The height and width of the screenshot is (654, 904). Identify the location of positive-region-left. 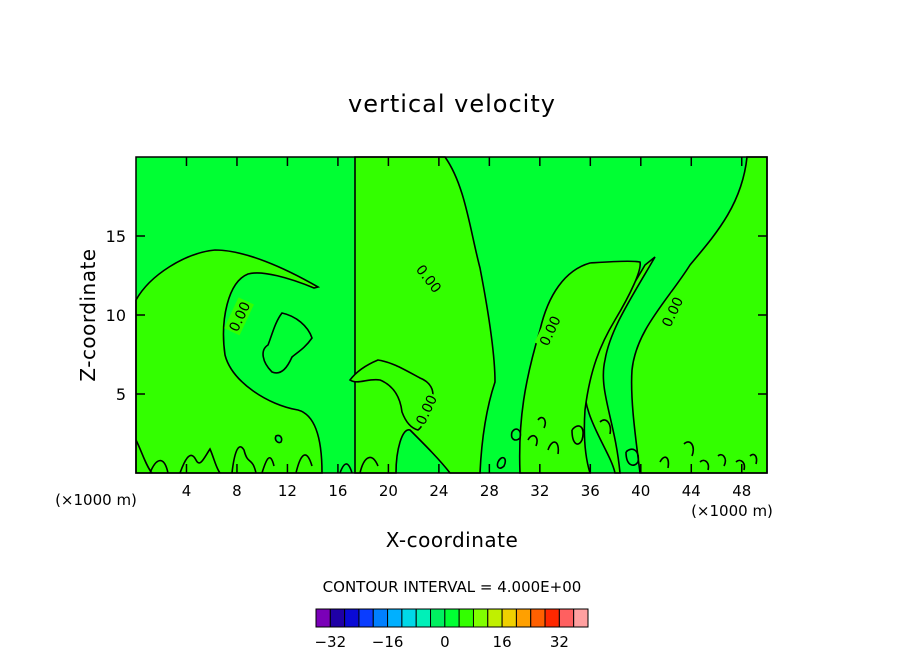
(229, 361).